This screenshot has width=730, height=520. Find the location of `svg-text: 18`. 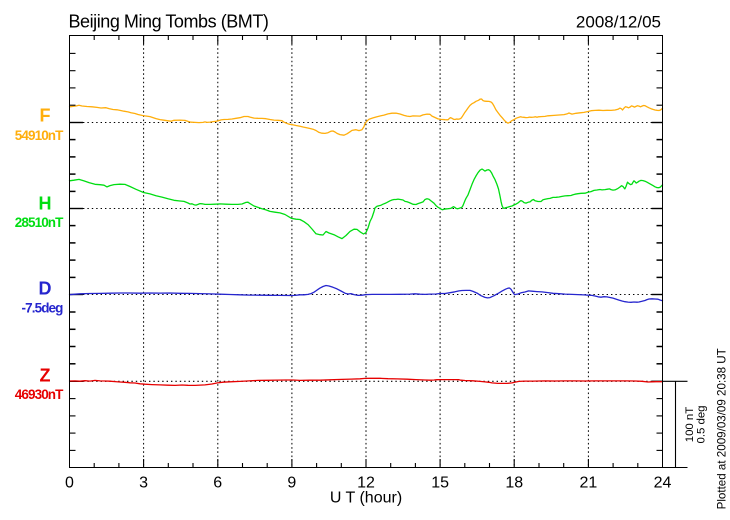

svg-text: 18 is located at coordinates (514, 483).